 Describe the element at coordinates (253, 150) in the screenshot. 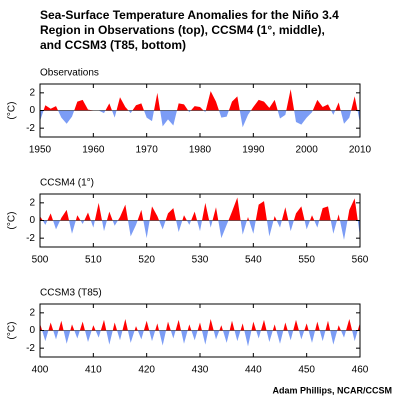

I see `x-tick-label: 1990` at that location.